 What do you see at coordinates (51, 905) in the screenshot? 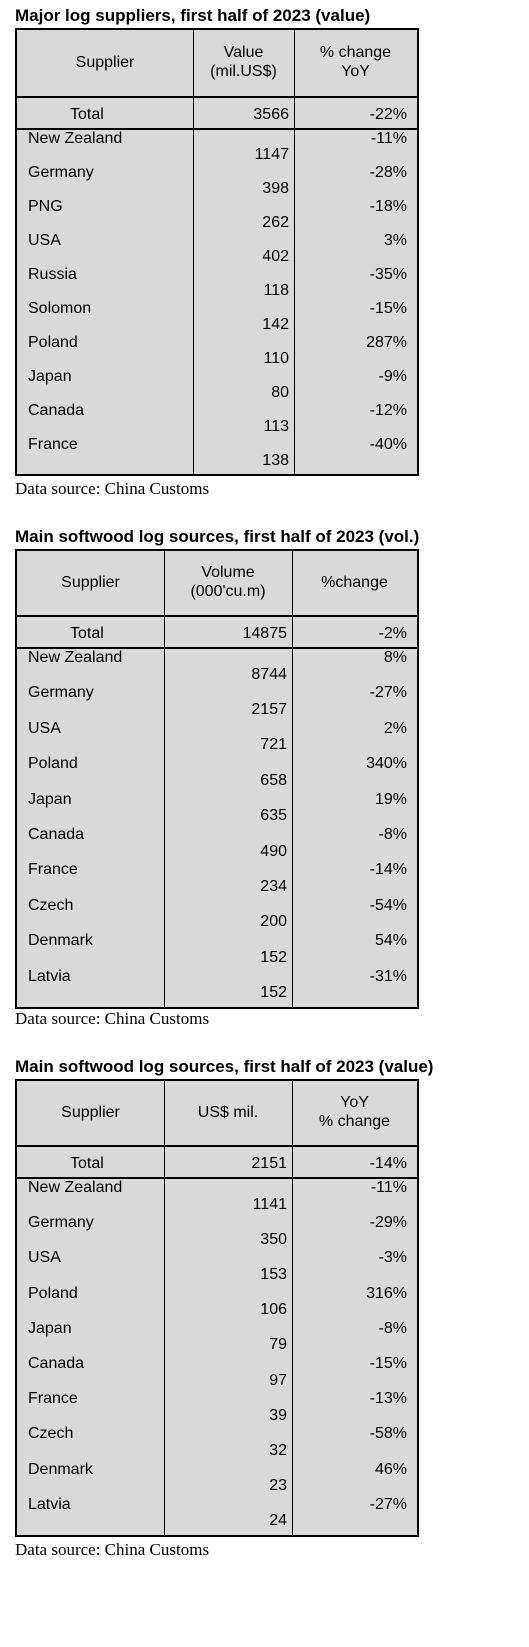
I see `supplier-name: Czech` at bounding box center [51, 905].